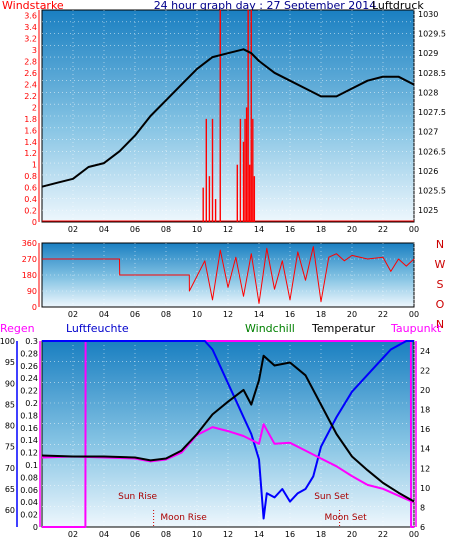 The width and height of the screenshot is (470, 555). I want to click on humidity-tick-label: 60, so click(10, 510).